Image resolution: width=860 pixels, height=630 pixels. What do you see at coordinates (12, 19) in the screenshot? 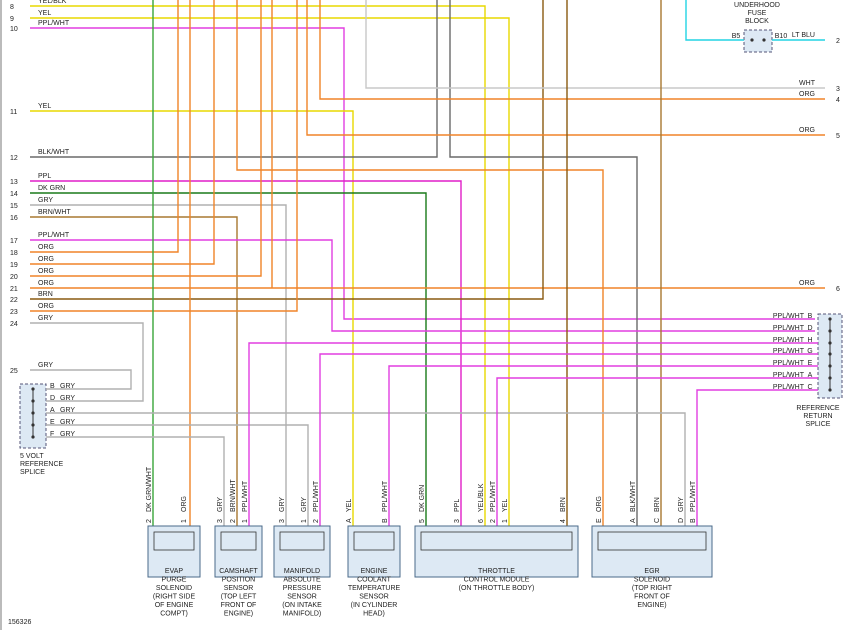
I see `row-number: 9` at bounding box center [12, 19].